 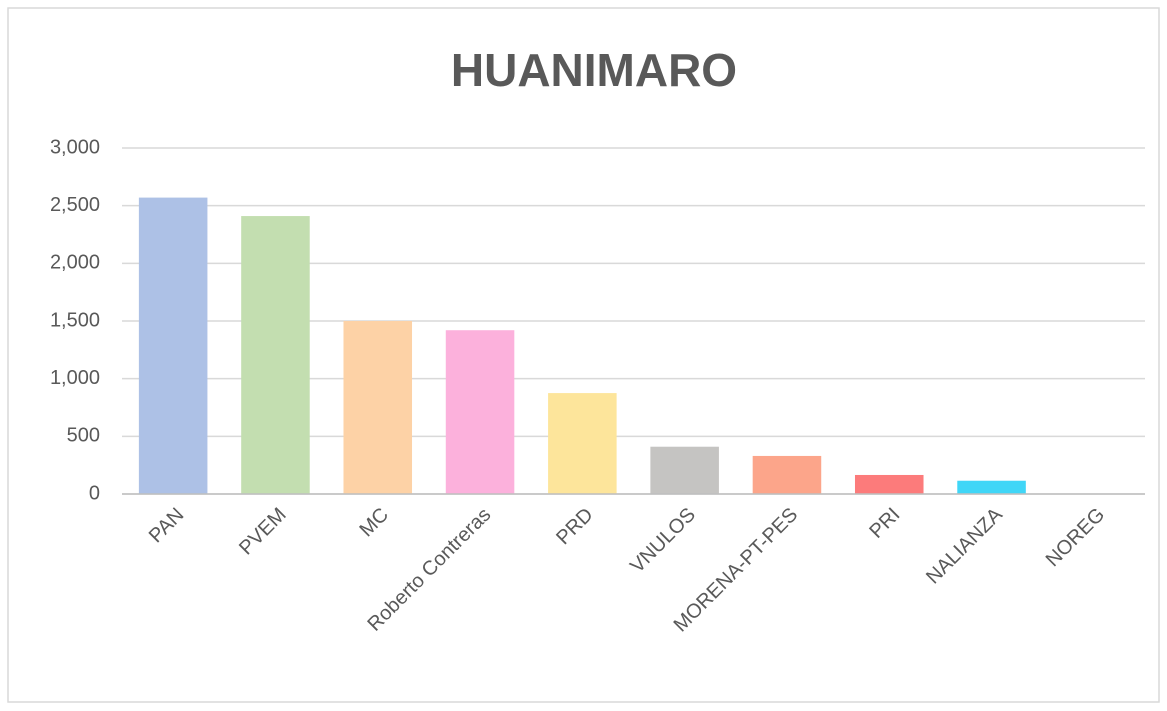 What do you see at coordinates (594, 70) in the screenshot?
I see `chart-title: HUANIMARO` at bounding box center [594, 70].